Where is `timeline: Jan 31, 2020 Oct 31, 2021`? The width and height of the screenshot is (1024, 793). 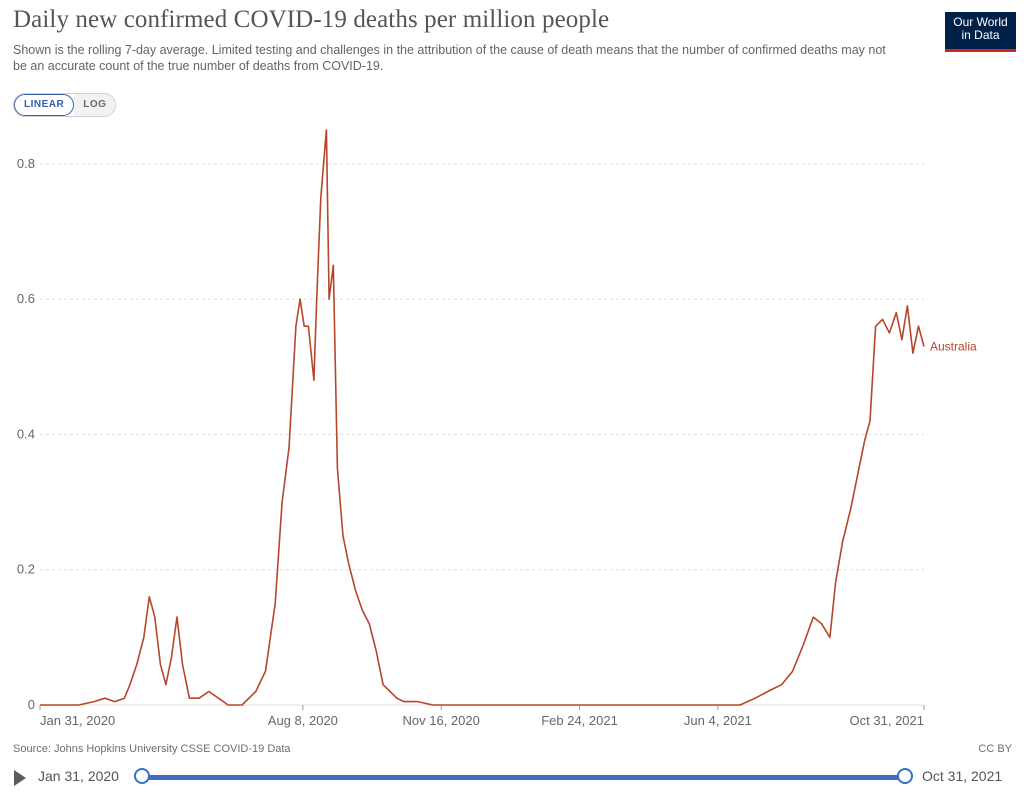 timeline: Jan 31, 2020 Oct 31, 2021 is located at coordinates (512, 777).